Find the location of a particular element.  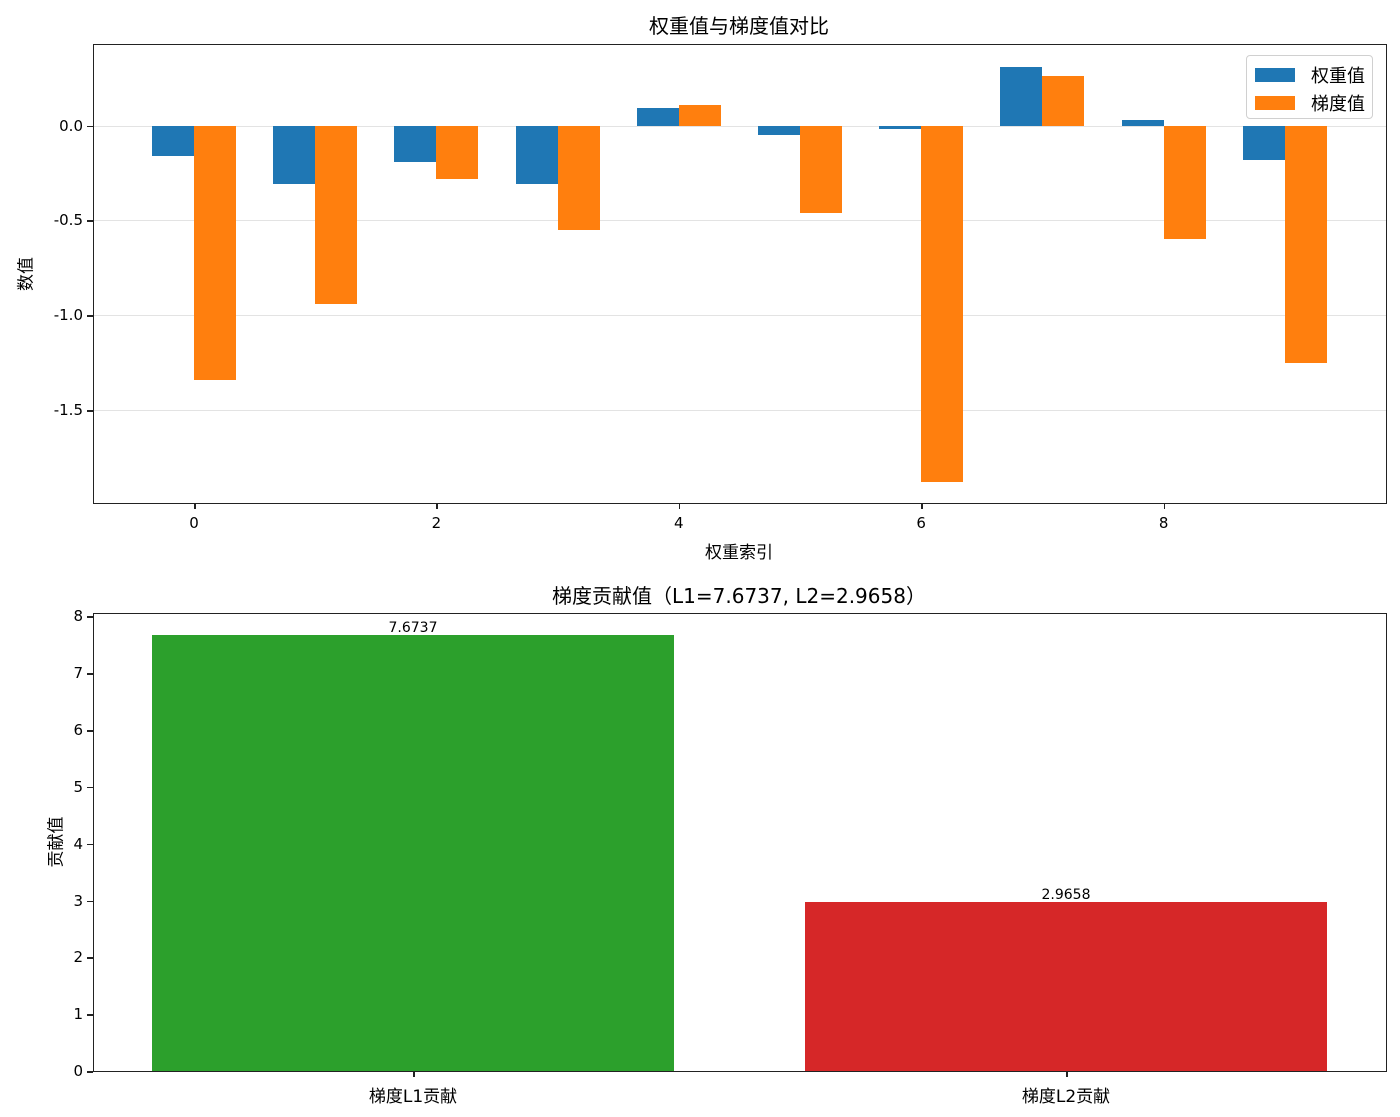

y-tick-label: 4 is located at coordinates (78, 843).